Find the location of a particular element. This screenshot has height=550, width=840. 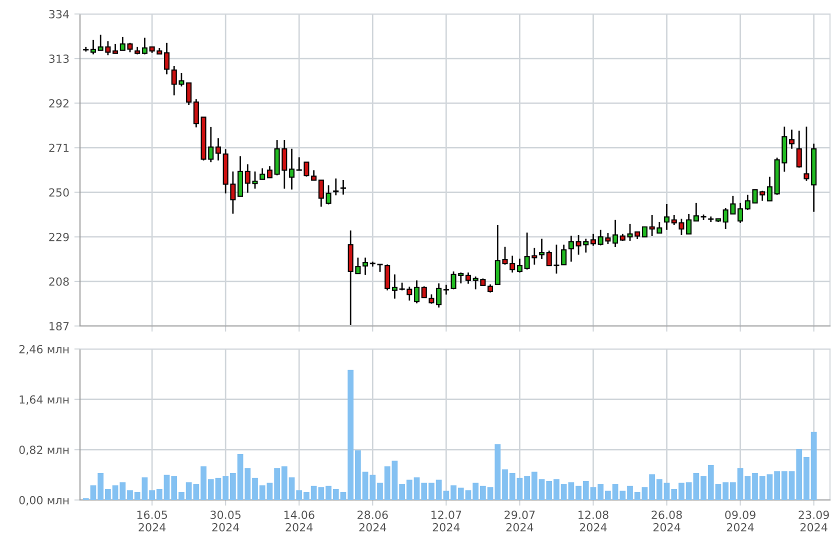

y-tick-label: 334 is located at coordinates (59, 14).